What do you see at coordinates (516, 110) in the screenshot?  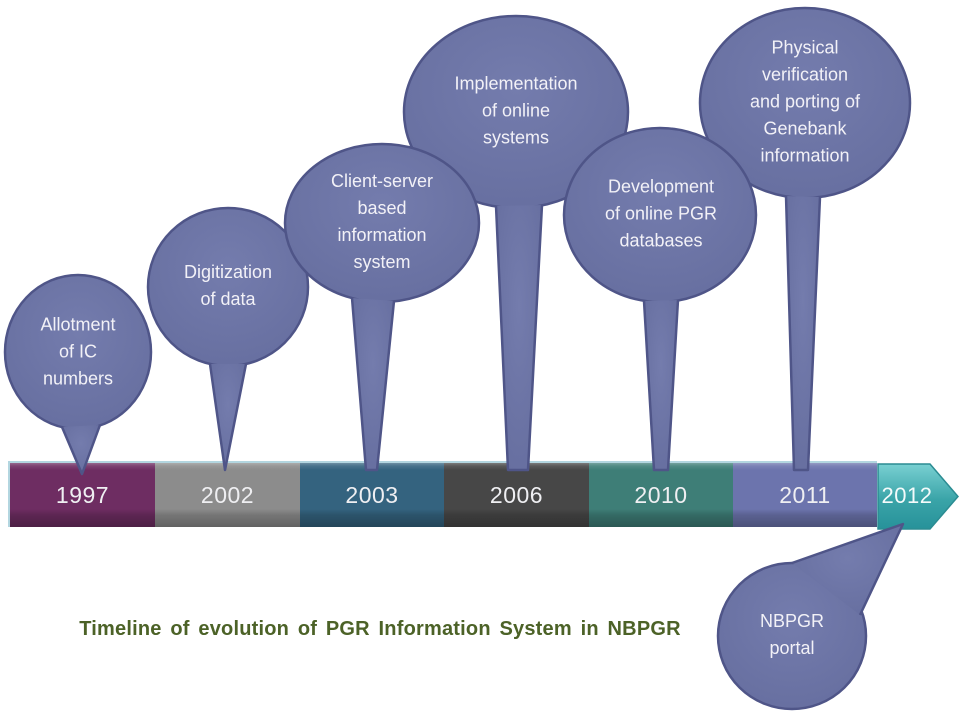 I see `balloon-text-implementation: Implementation of online systems` at bounding box center [516, 110].